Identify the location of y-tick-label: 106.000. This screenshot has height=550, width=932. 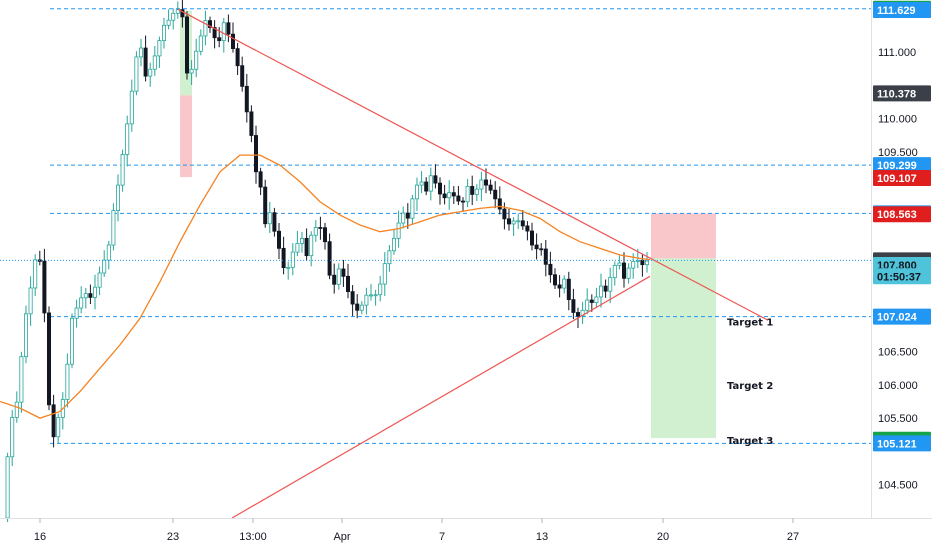
(898, 386).